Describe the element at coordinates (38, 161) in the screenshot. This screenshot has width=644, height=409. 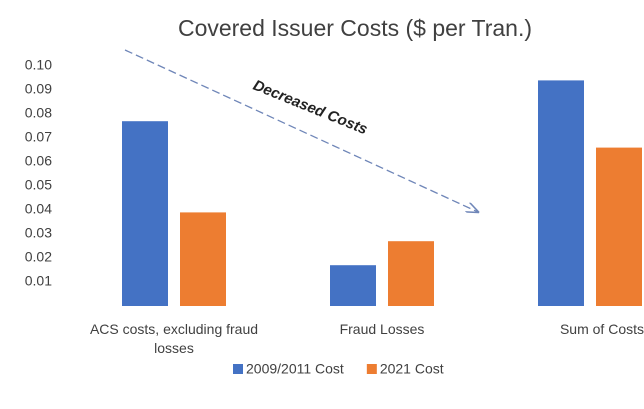
I see `y-tick-label: 0.06` at that location.